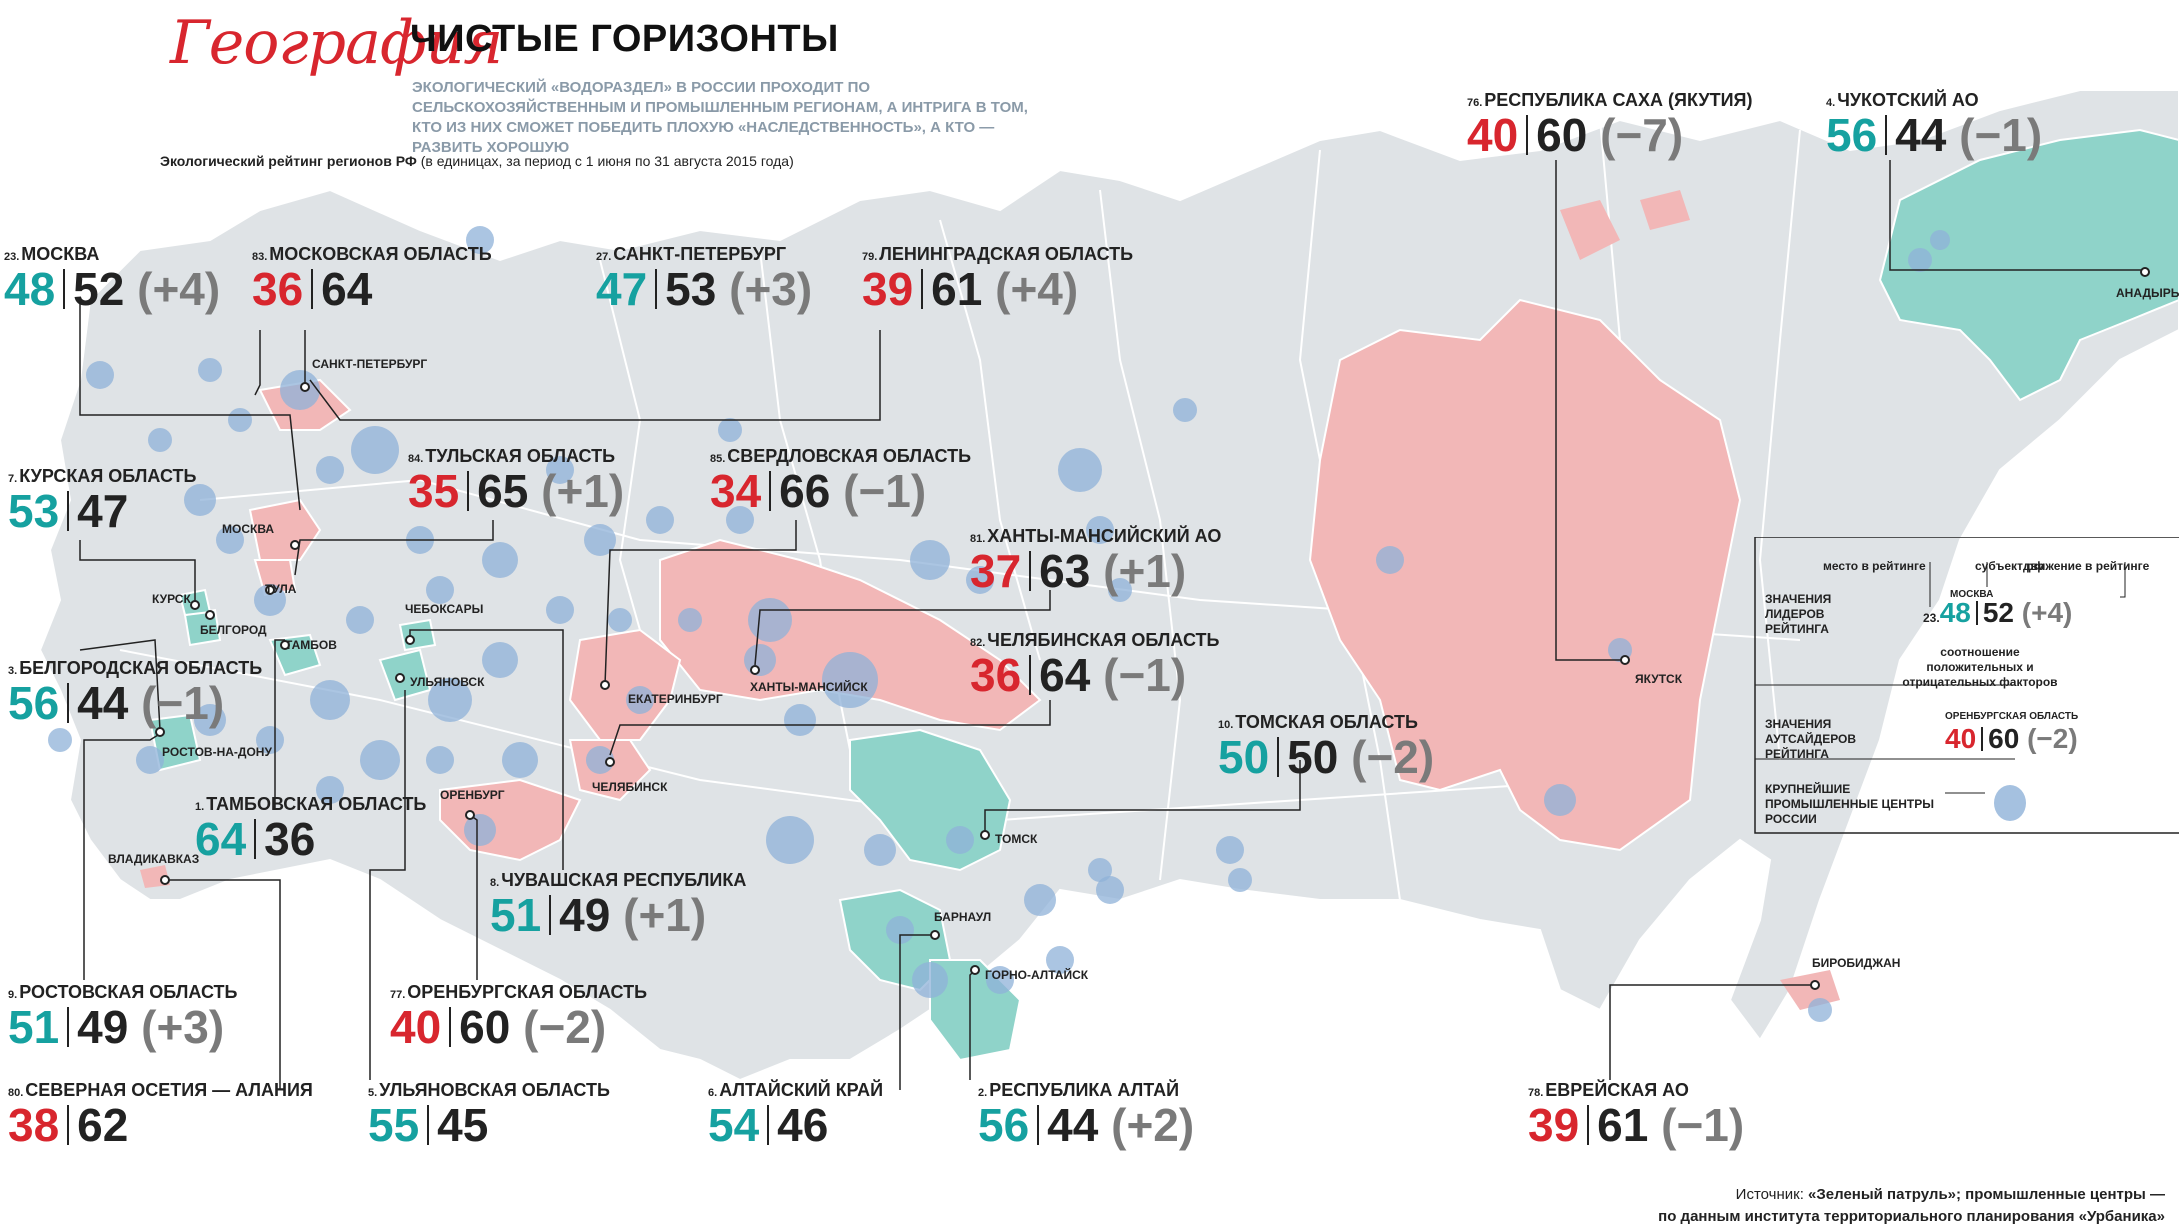  Describe the element at coordinates (260, 257) in the screenshot. I see `region-rank: 83.` at that location.